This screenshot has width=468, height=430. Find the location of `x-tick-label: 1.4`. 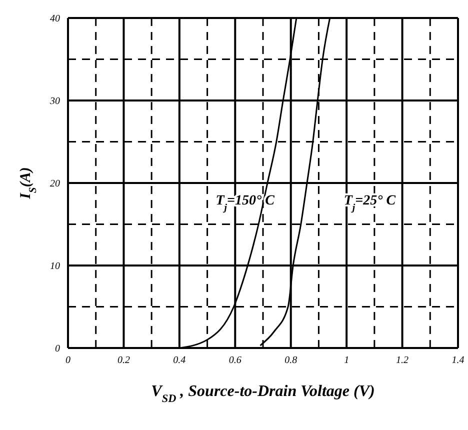

x-tick-label: 1.4 is located at coordinates (458, 360).